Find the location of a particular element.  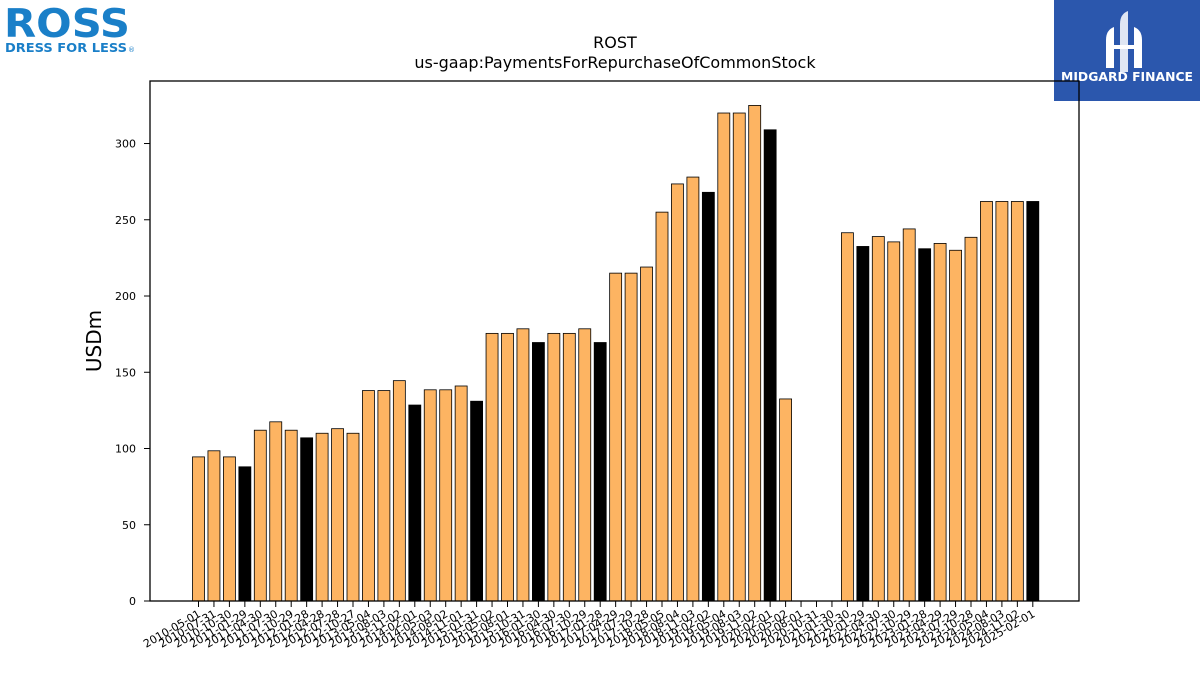

ross-dress-for-less-logo: ROSS DRESS FOR LESS ® is located at coordinates (69, 29).